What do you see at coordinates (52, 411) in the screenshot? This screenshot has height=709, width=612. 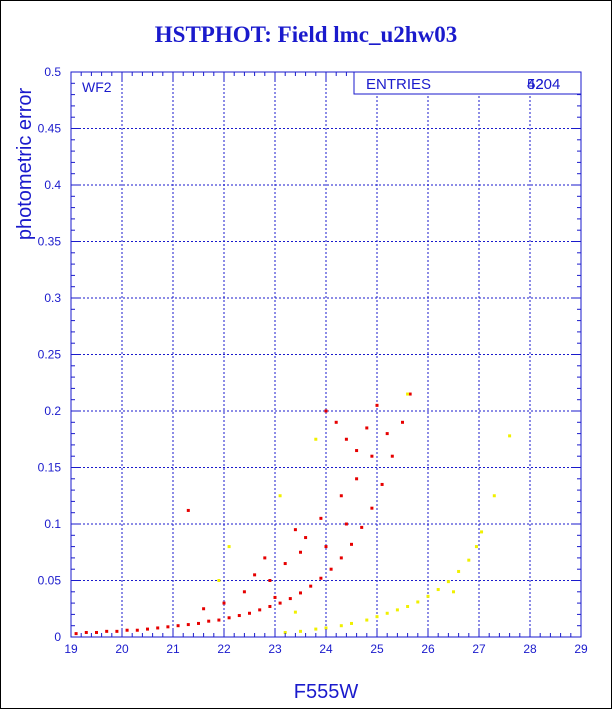 I see `y-tick-label: 0.2` at bounding box center [52, 411].